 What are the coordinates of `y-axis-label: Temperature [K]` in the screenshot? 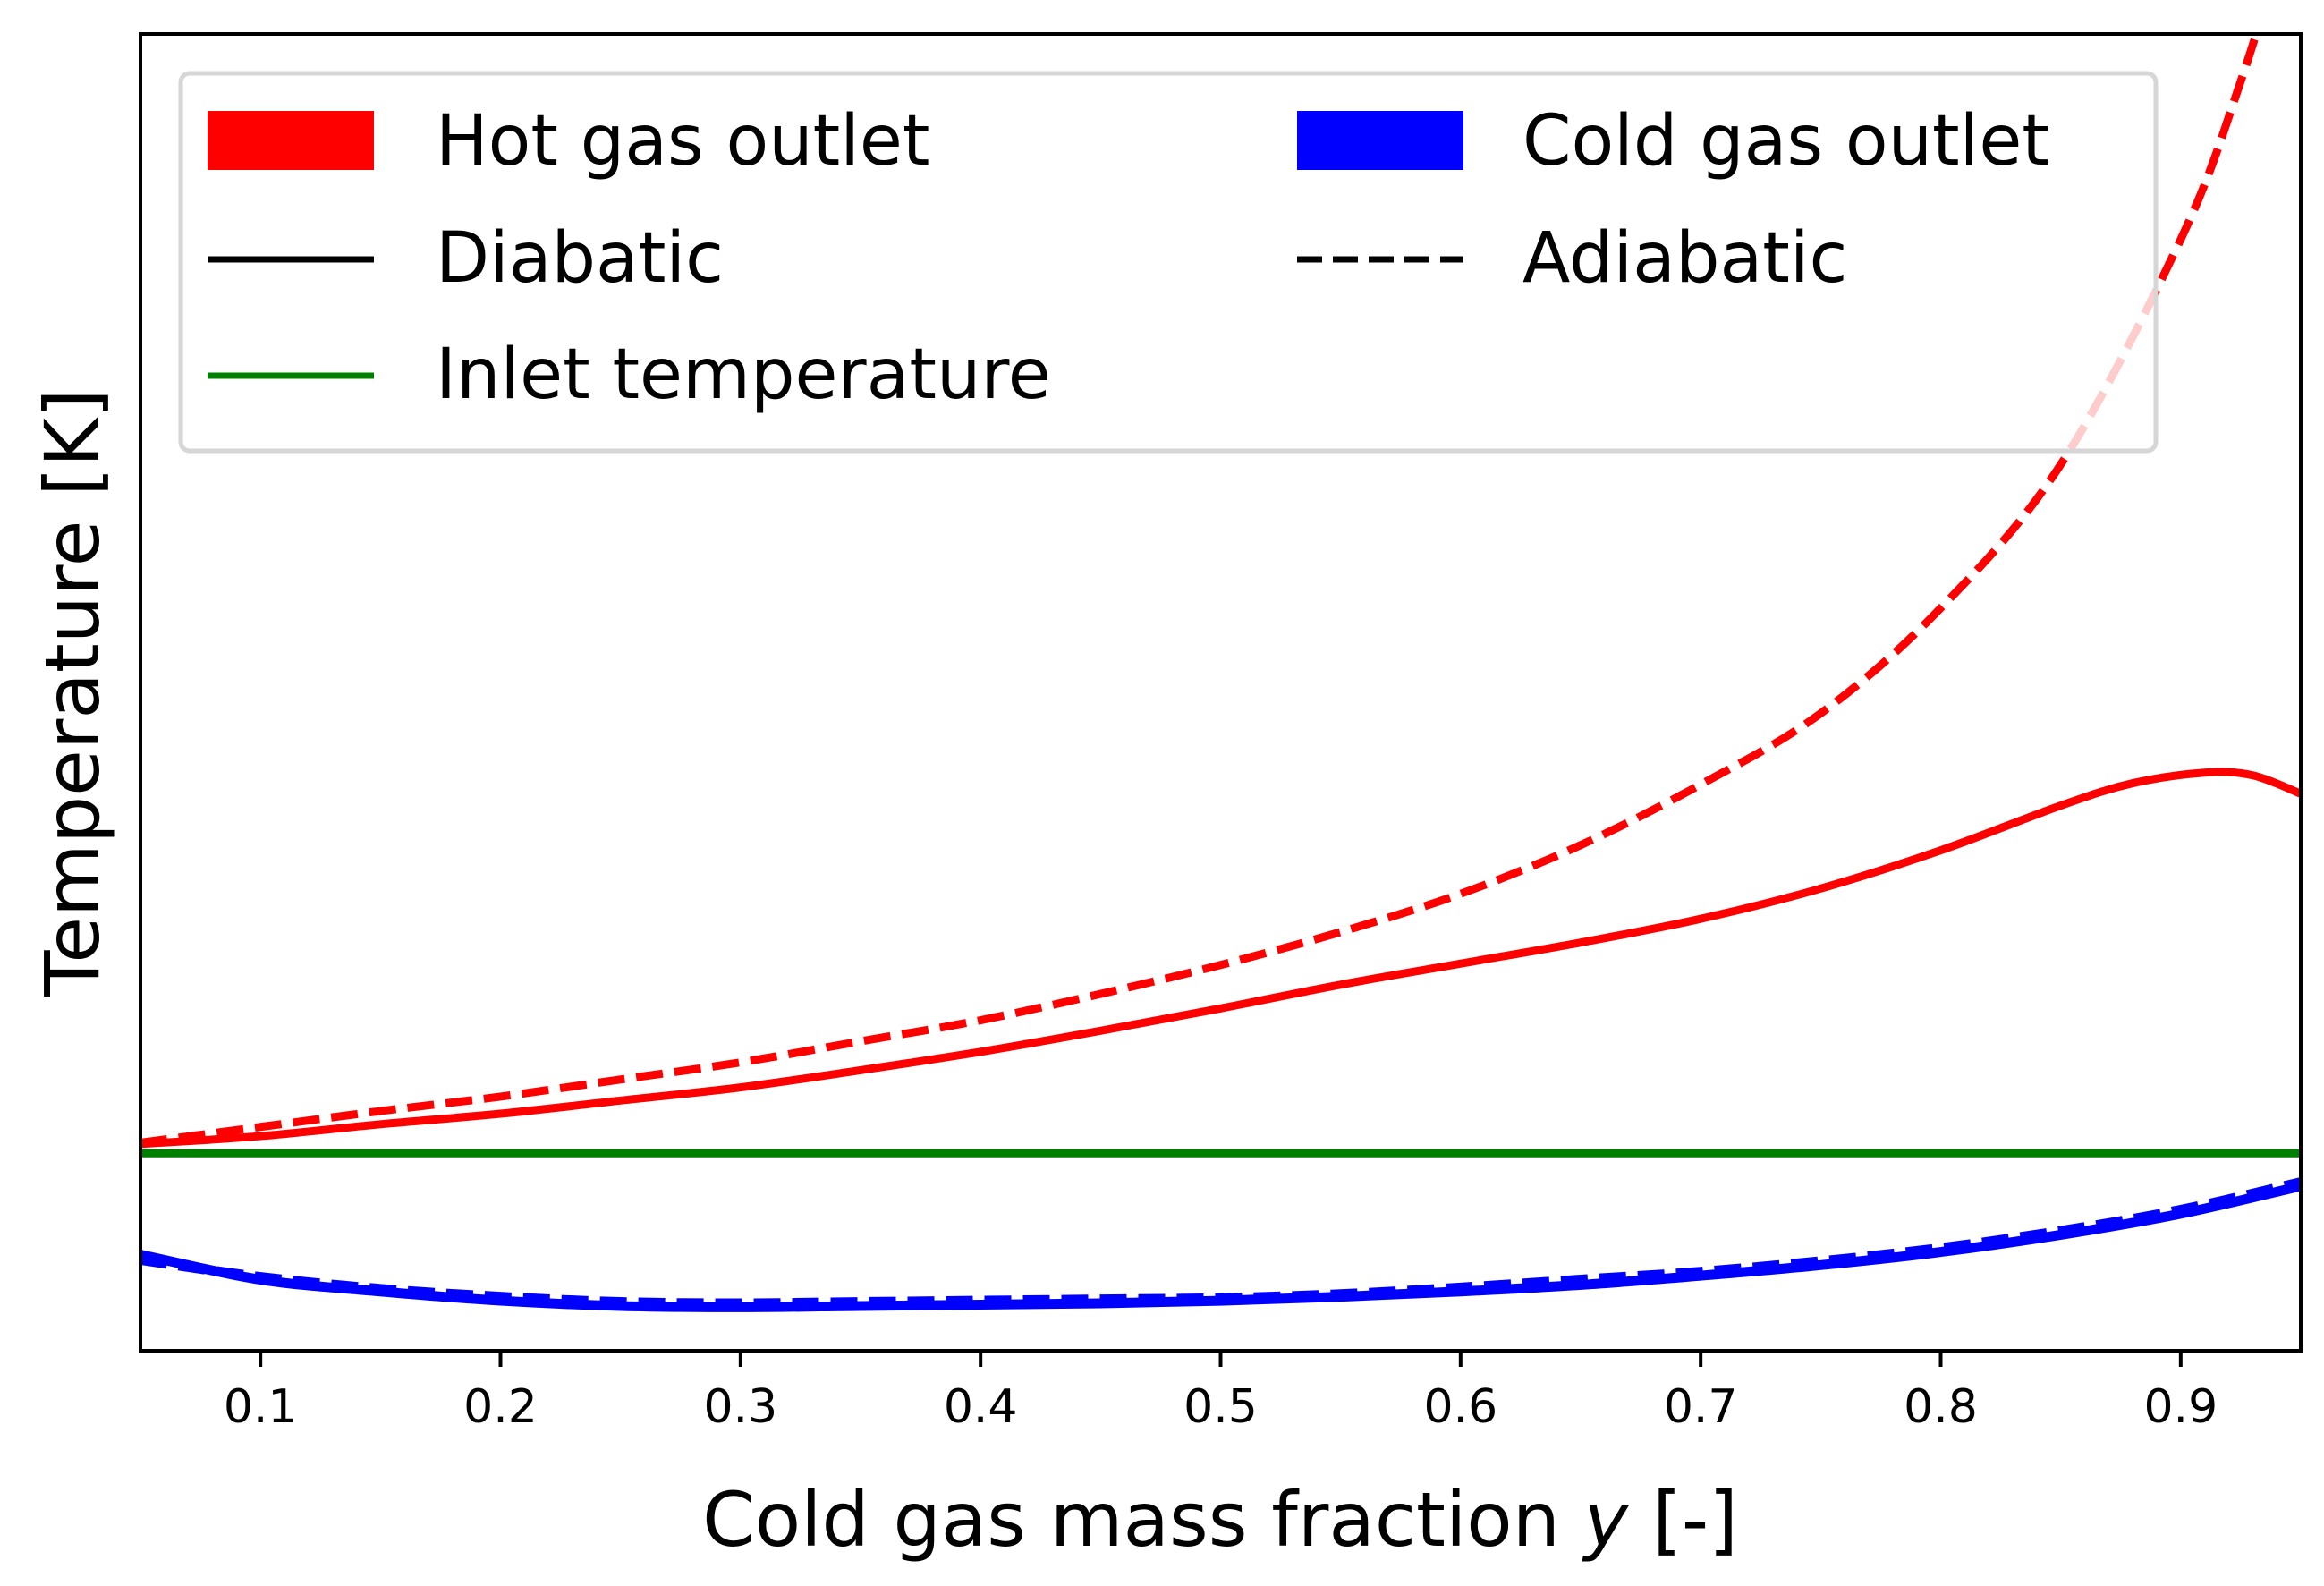 It's located at (72, 693).